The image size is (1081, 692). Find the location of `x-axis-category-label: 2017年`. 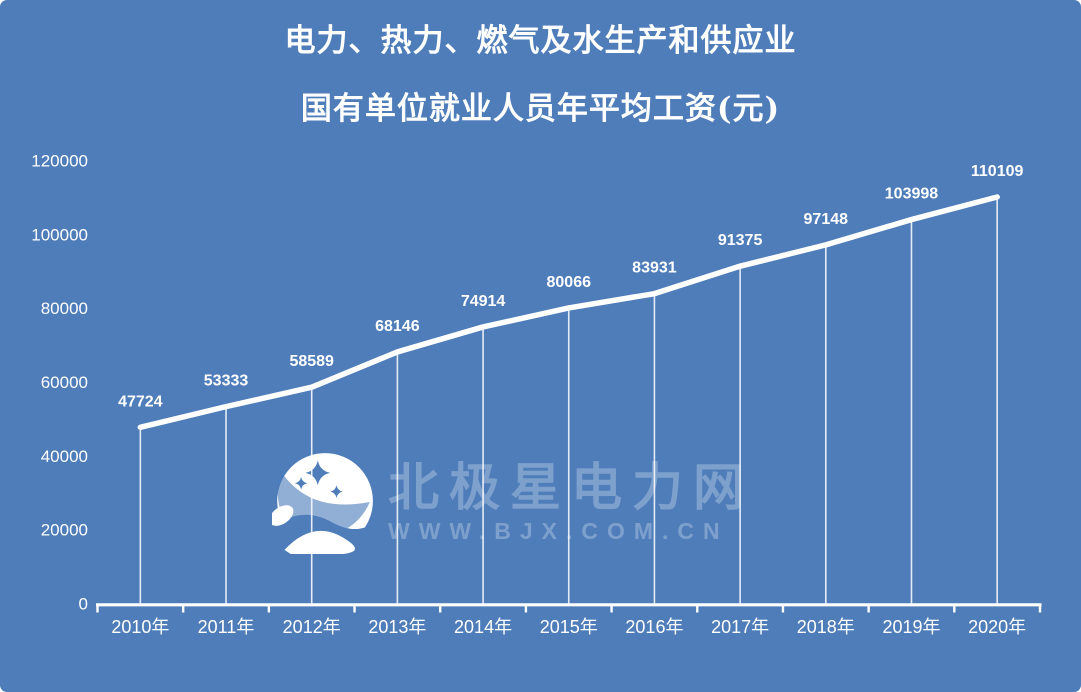

x-axis-category-label: 2017年 is located at coordinates (740, 627).